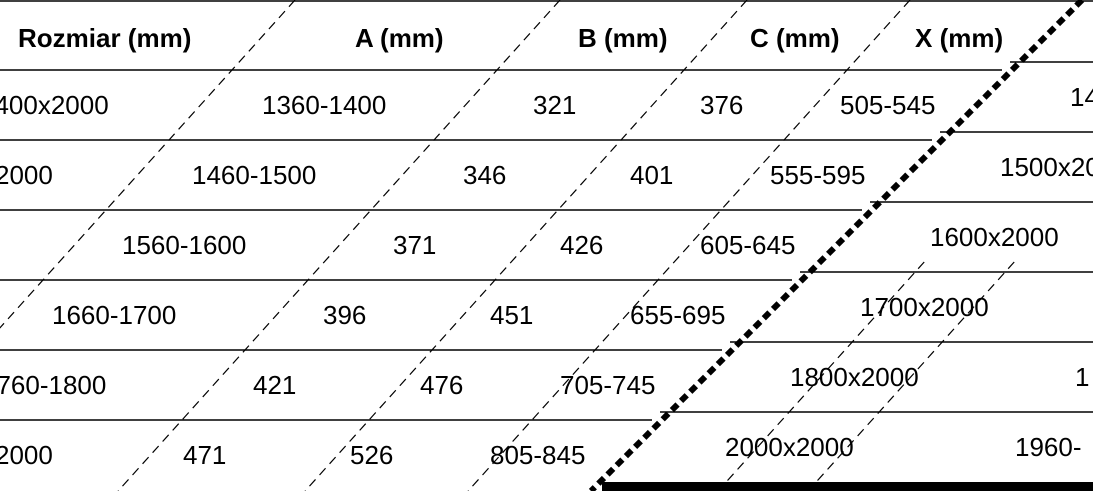 This screenshot has width=1093, height=491. I want to click on cell-x: 705-745, so click(608, 385).